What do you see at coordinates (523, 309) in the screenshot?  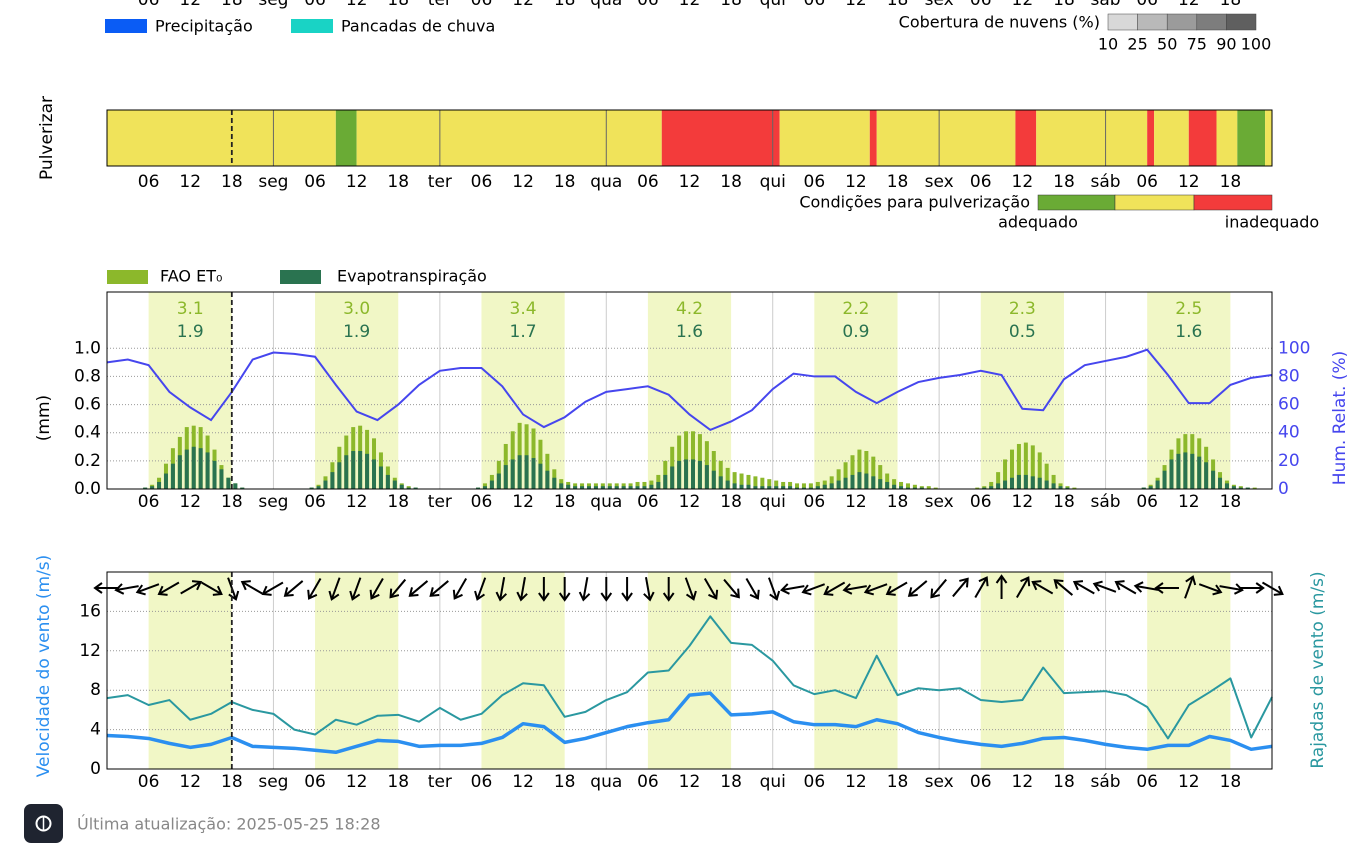 I see `daily-total: 3.4` at bounding box center [523, 309].